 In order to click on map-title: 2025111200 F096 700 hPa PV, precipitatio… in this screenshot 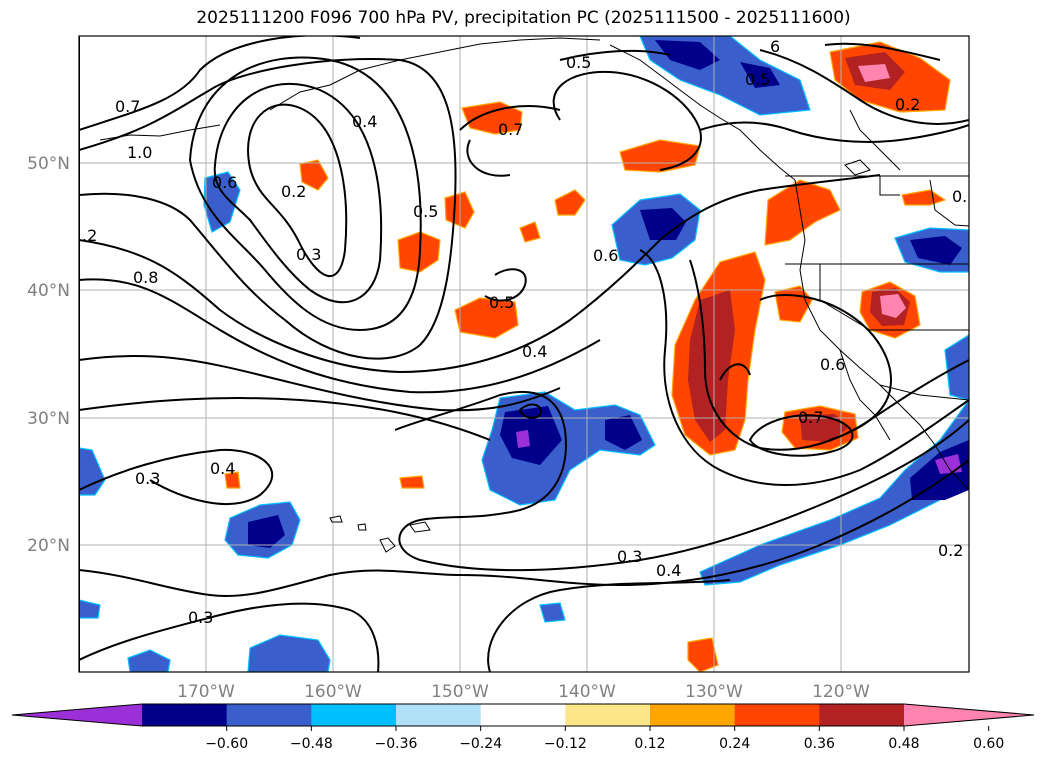, I will do `click(523, 18)`.